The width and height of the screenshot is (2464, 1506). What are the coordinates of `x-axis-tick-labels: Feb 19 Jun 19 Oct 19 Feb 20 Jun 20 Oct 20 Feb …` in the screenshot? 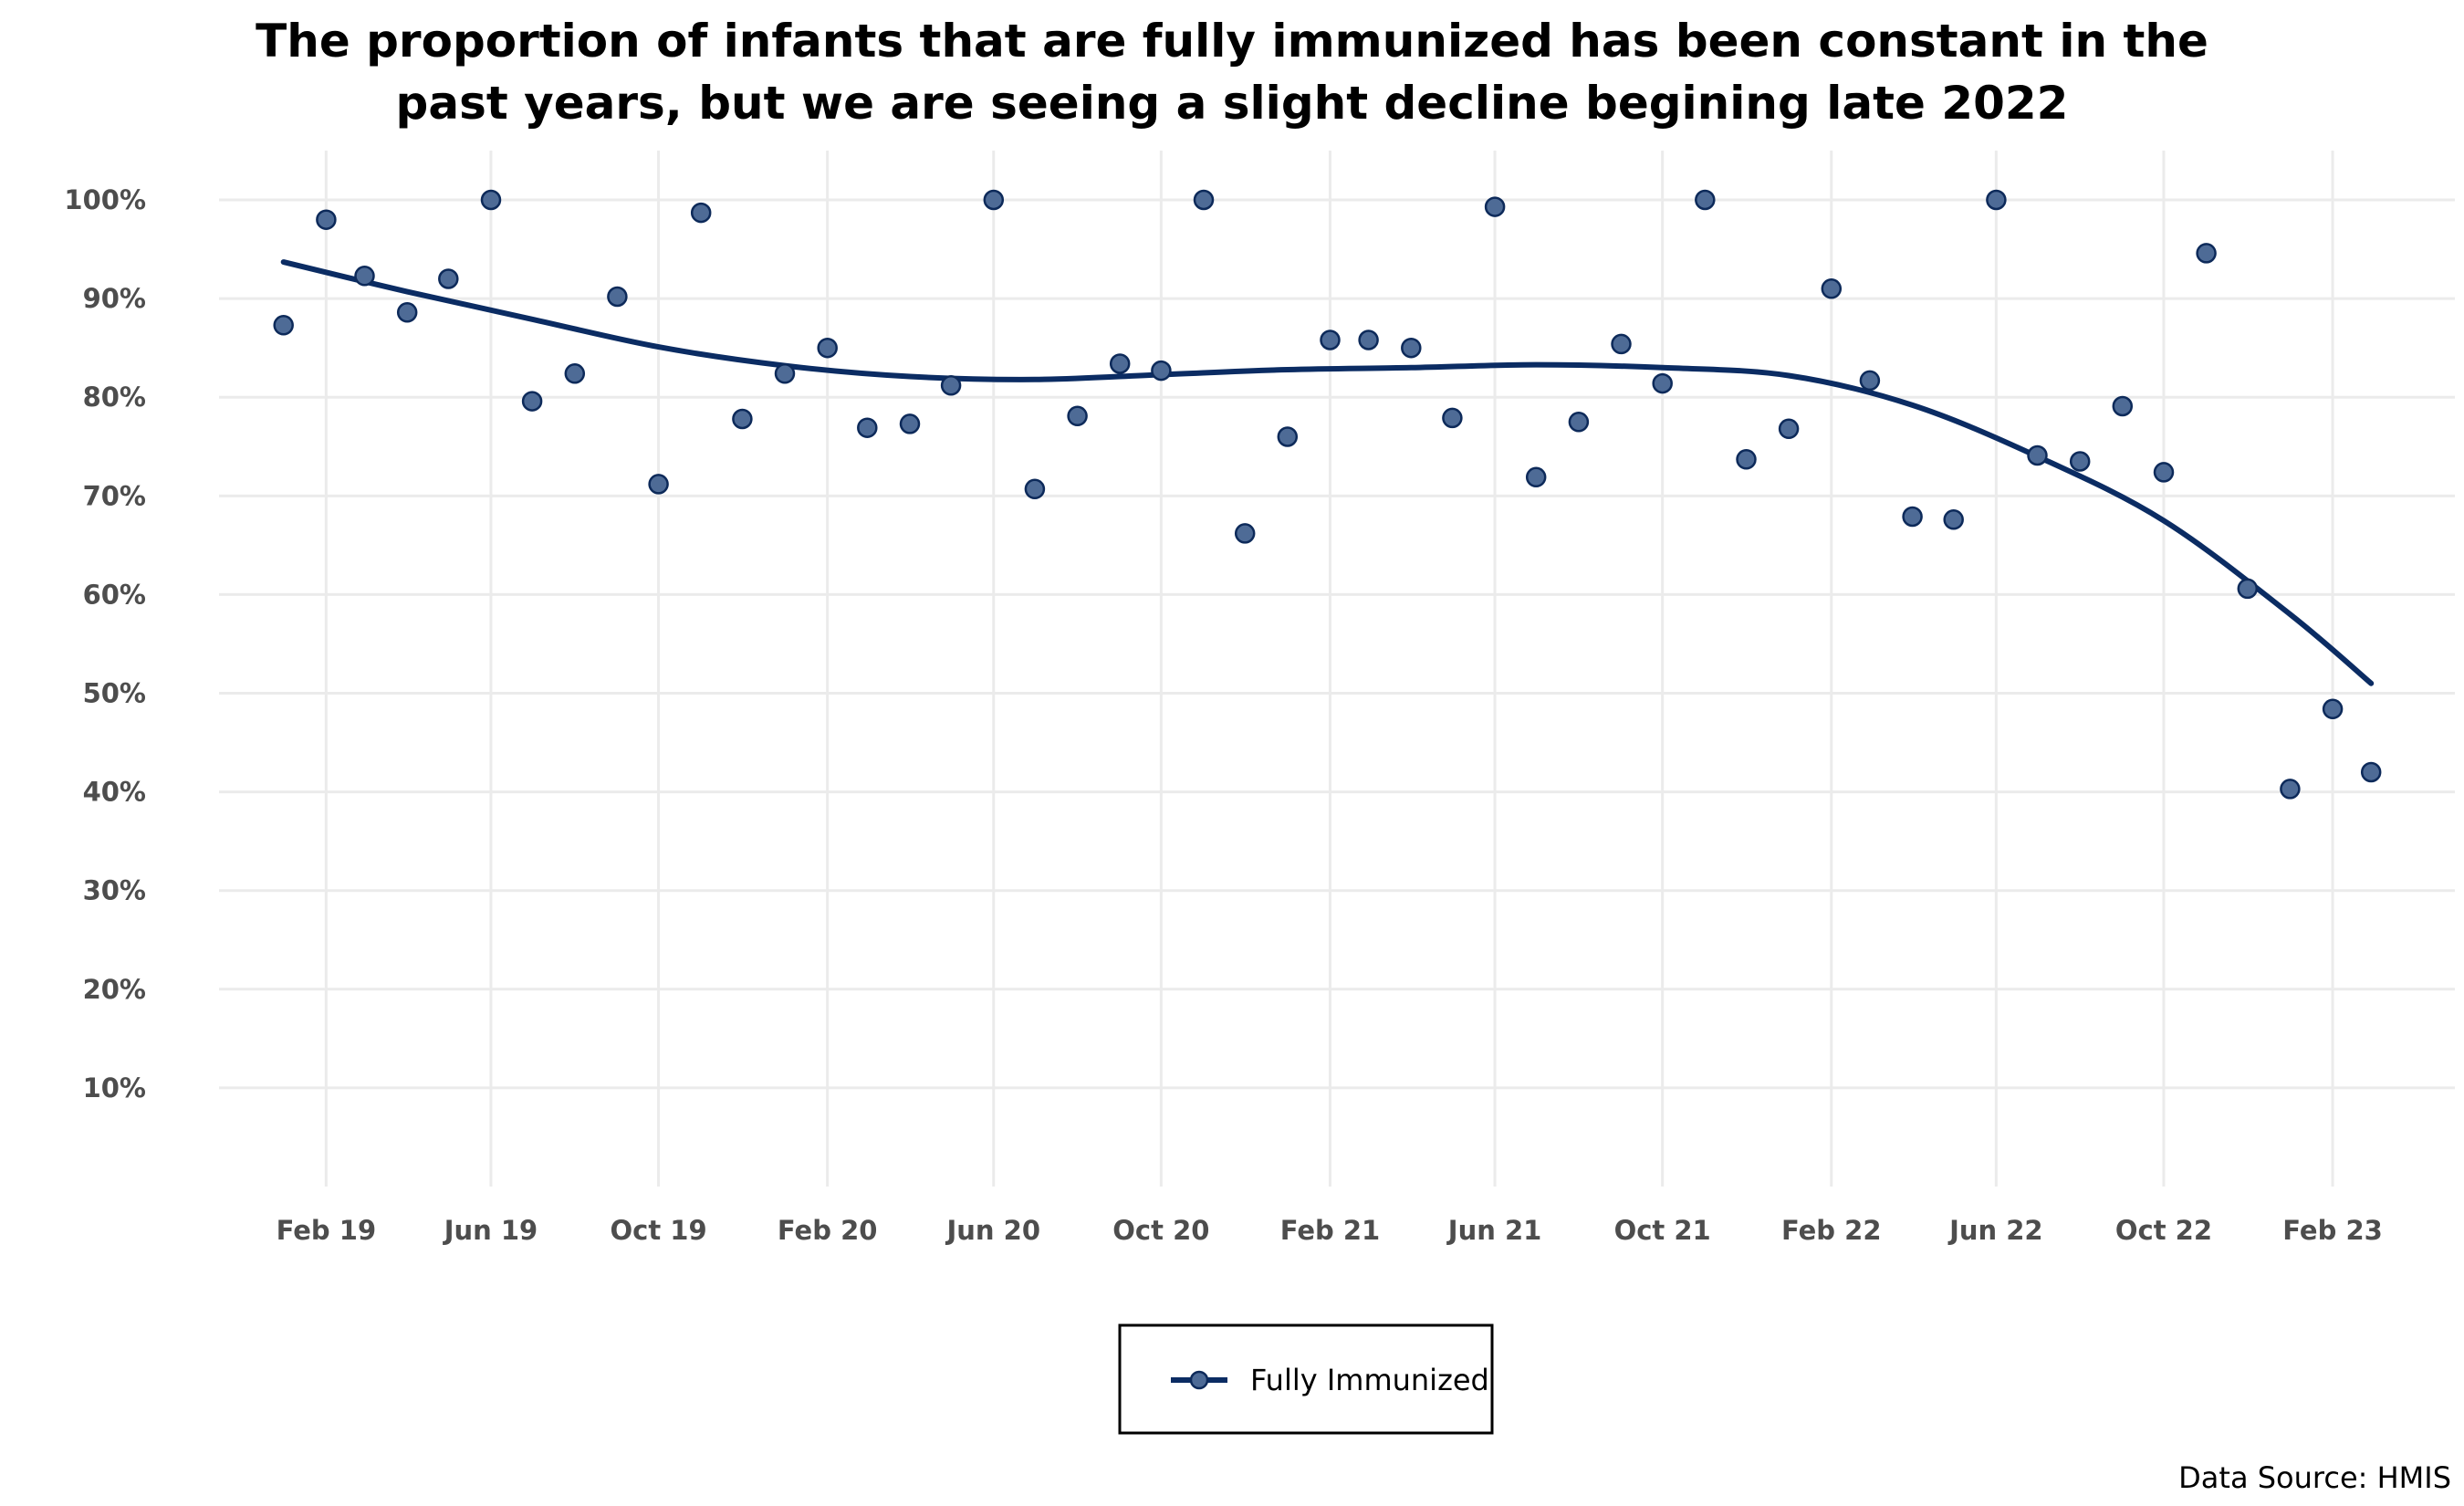 It's located at (1330, 1230).